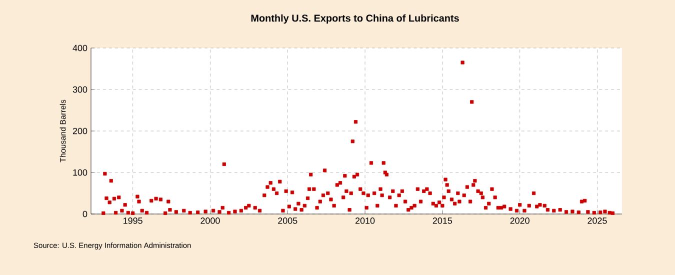 The width and height of the screenshot is (675, 275). I want to click on y-tick-label: 200, so click(80, 131).